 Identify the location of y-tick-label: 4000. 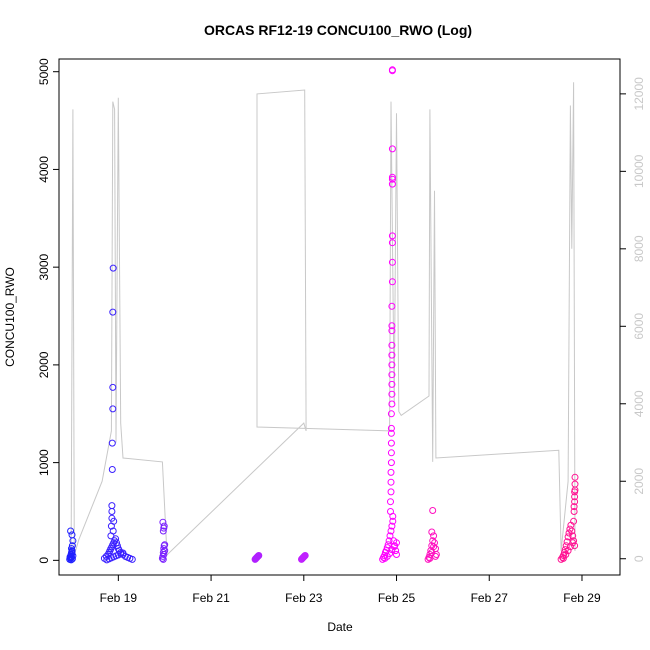
(44, 169).